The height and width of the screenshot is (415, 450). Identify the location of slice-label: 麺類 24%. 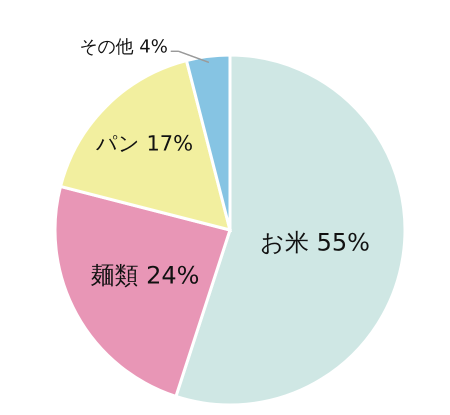
(145, 276).